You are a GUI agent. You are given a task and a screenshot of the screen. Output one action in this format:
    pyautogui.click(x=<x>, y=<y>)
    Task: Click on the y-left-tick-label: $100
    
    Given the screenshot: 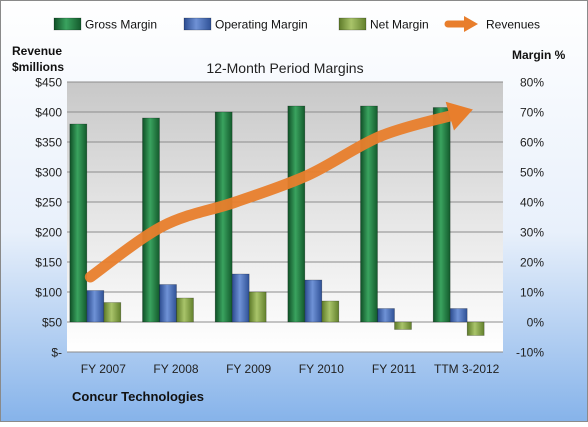 What is the action you would take?
    pyautogui.click(x=48, y=293)
    